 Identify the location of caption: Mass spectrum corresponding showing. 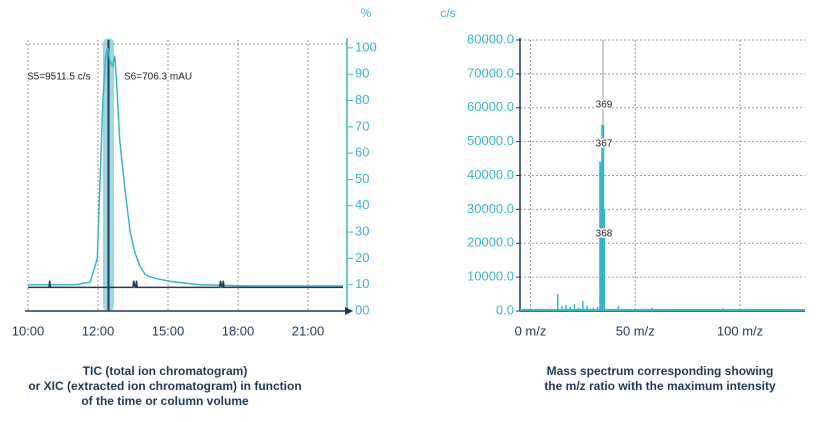
(660, 371).